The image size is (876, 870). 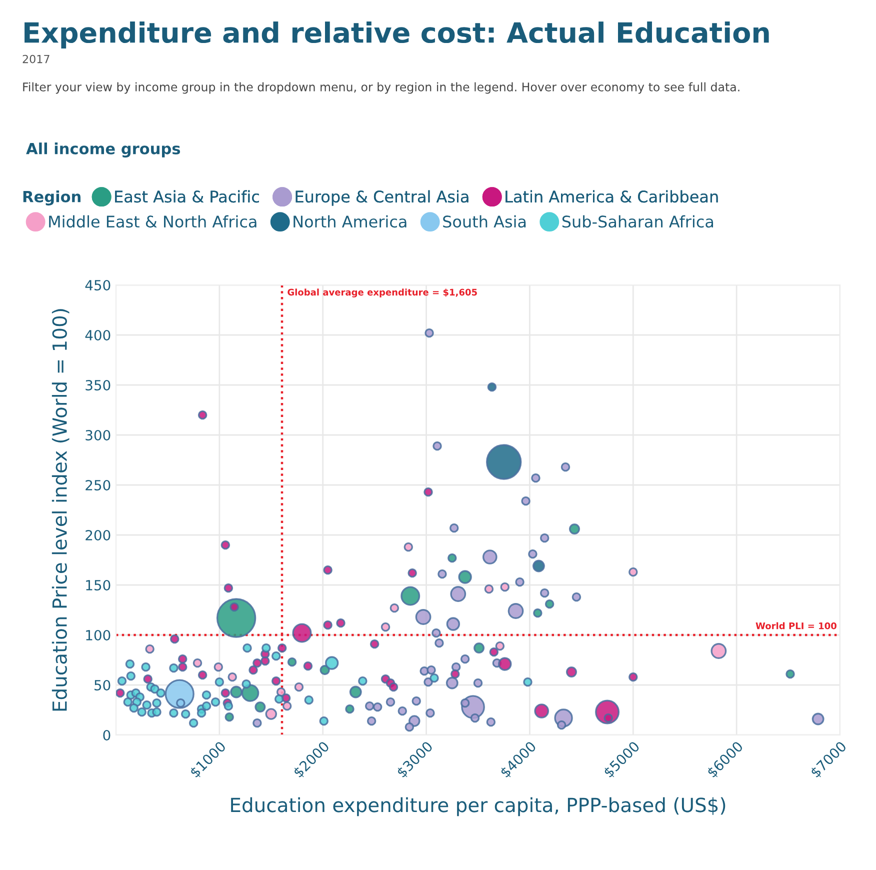 What do you see at coordinates (97, 285) in the screenshot?
I see `y-tick-label: 450` at bounding box center [97, 285].